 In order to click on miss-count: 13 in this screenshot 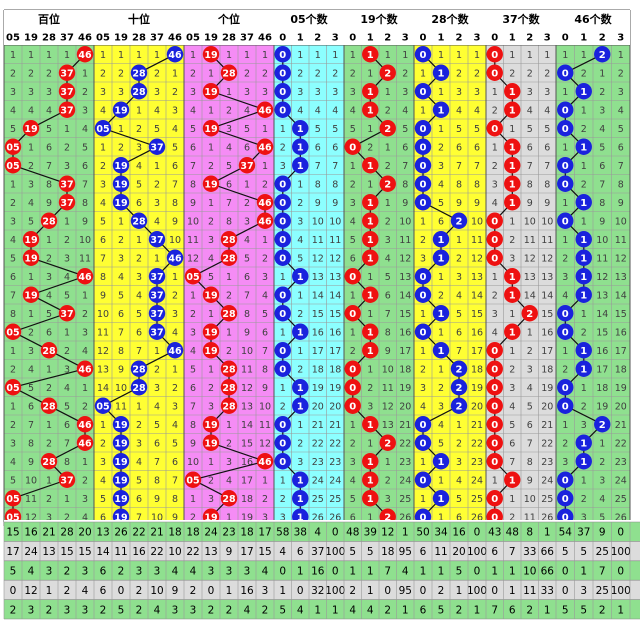, I will do `click(621, 277)`.